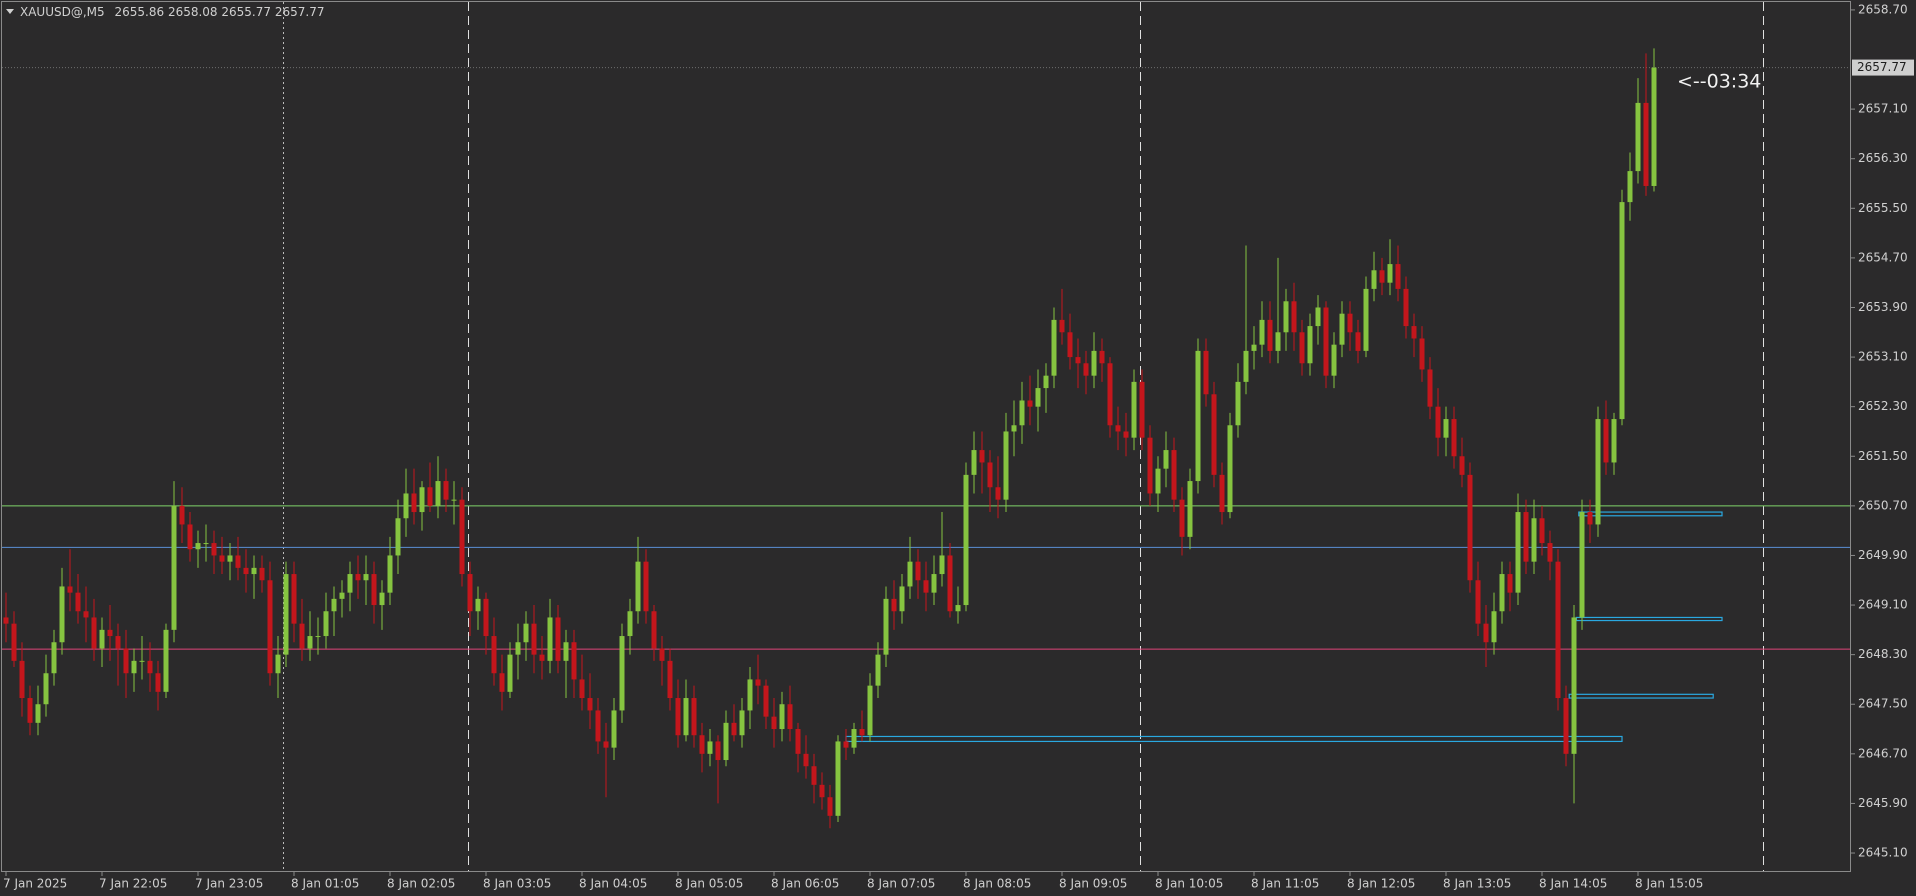 The image size is (1916, 896). What do you see at coordinates (193, 12) in the screenshot?
I see `high: 2658.08` at bounding box center [193, 12].